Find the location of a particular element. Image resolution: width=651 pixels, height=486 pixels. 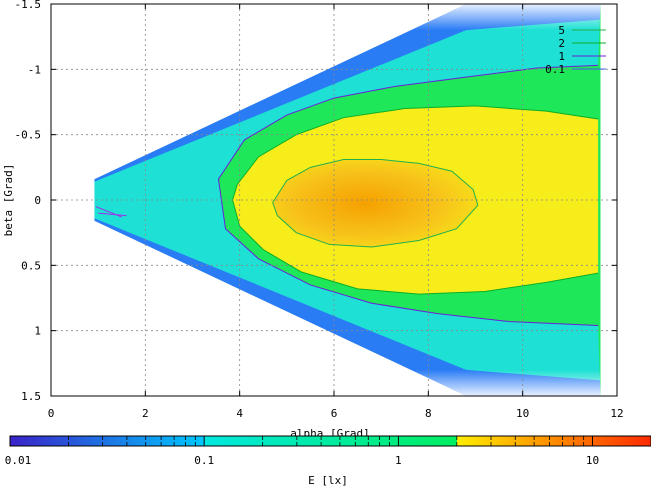

colorbar-tick-label: 10 is located at coordinates (592, 460).